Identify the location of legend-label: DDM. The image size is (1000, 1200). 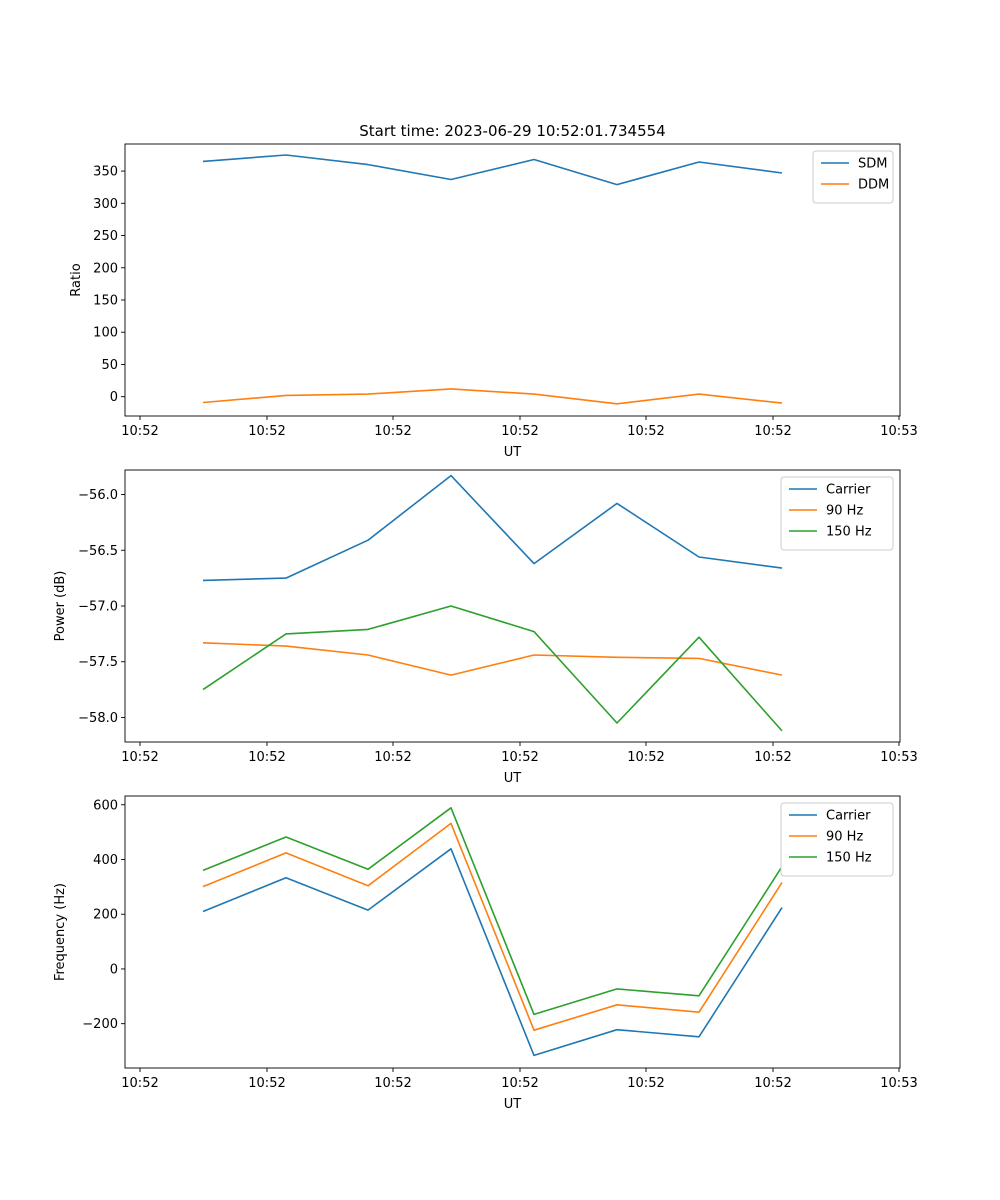
(873, 185).